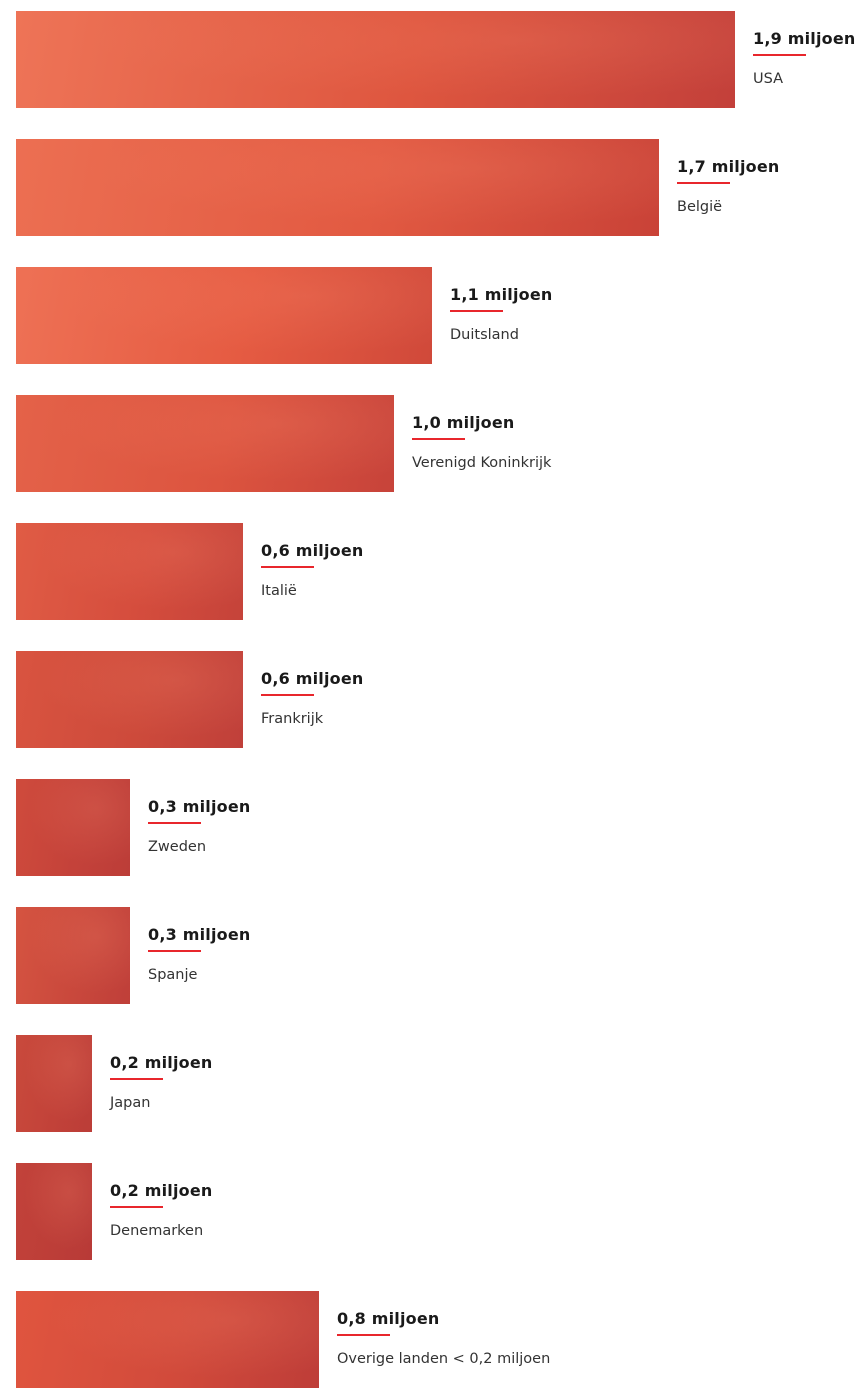  What do you see at coordinates (130, 1103) in the screenshot?
I see `category-label: Japan` at bounding box center [130, 1103].